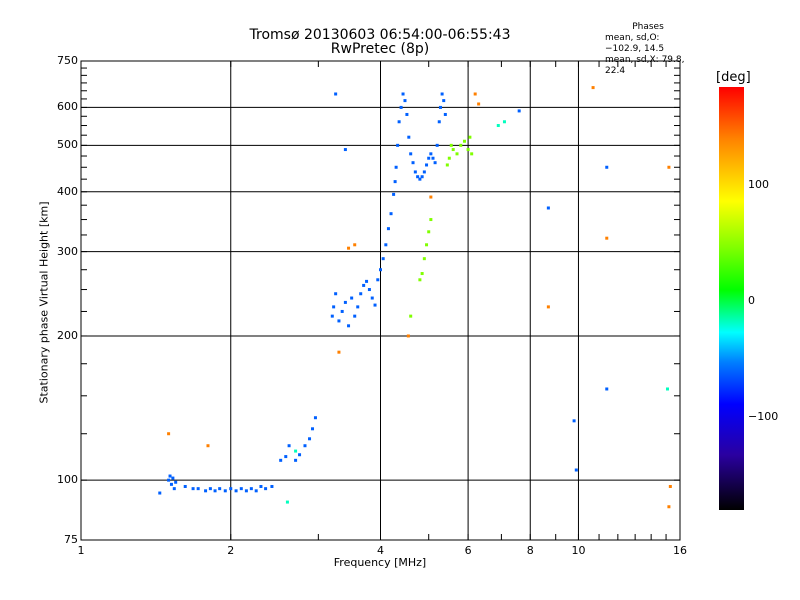 The width and height of the screenshot is (800, 600). Describe the element at coordinates (733, 77) in the screenshot. I see `colorbar-label: [deg]` at that location.